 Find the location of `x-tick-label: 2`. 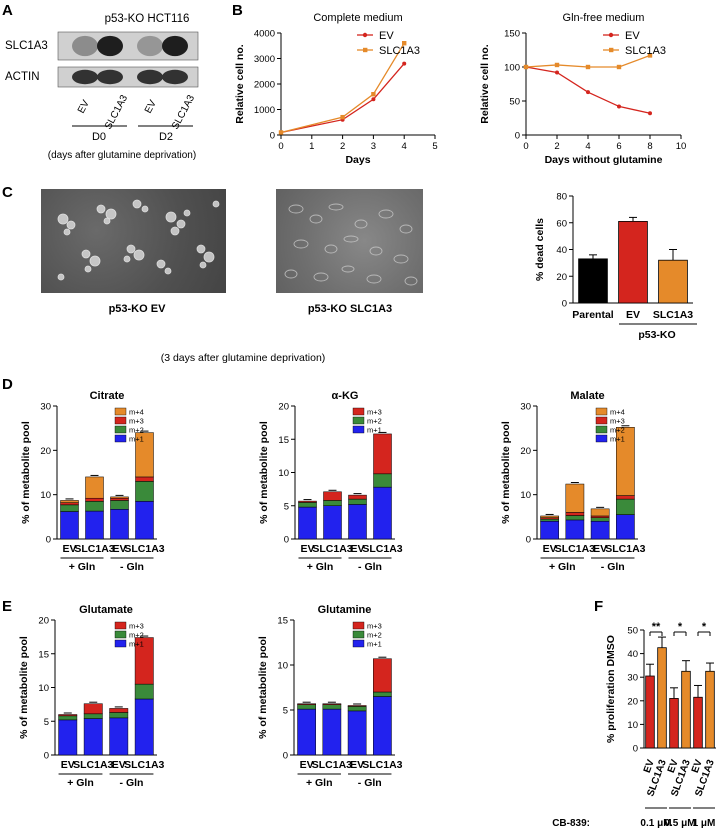

x-tick-label: 2 is located at coordinates (342, 146).